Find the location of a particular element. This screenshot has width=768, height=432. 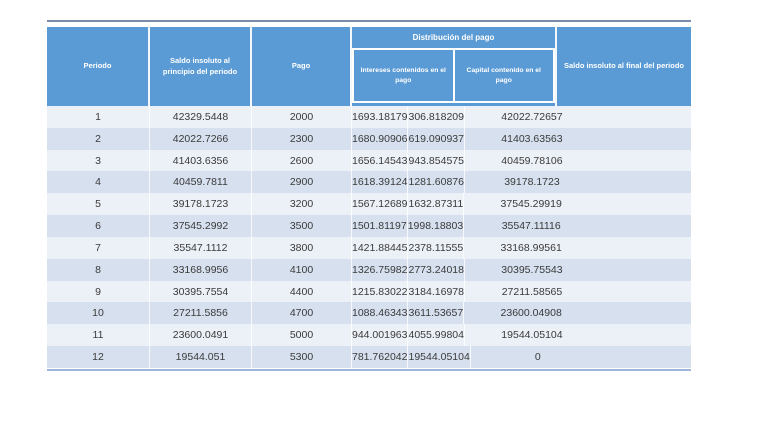

table-cell: 37545.2992 is located at coordinates (201, 226).